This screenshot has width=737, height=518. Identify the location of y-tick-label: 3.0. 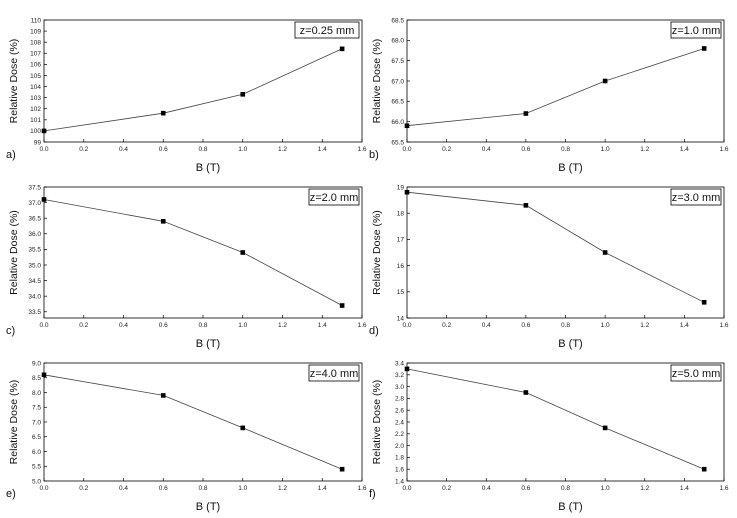
(399, 387).